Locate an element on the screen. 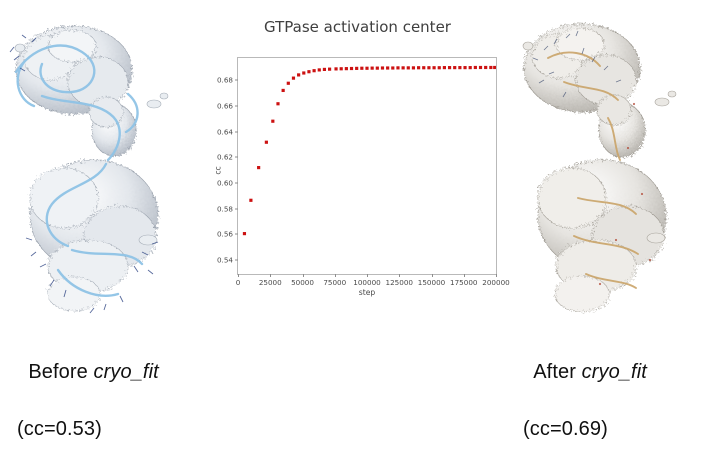  x-tick-label: 150000 is located at coordinates (431, 282).